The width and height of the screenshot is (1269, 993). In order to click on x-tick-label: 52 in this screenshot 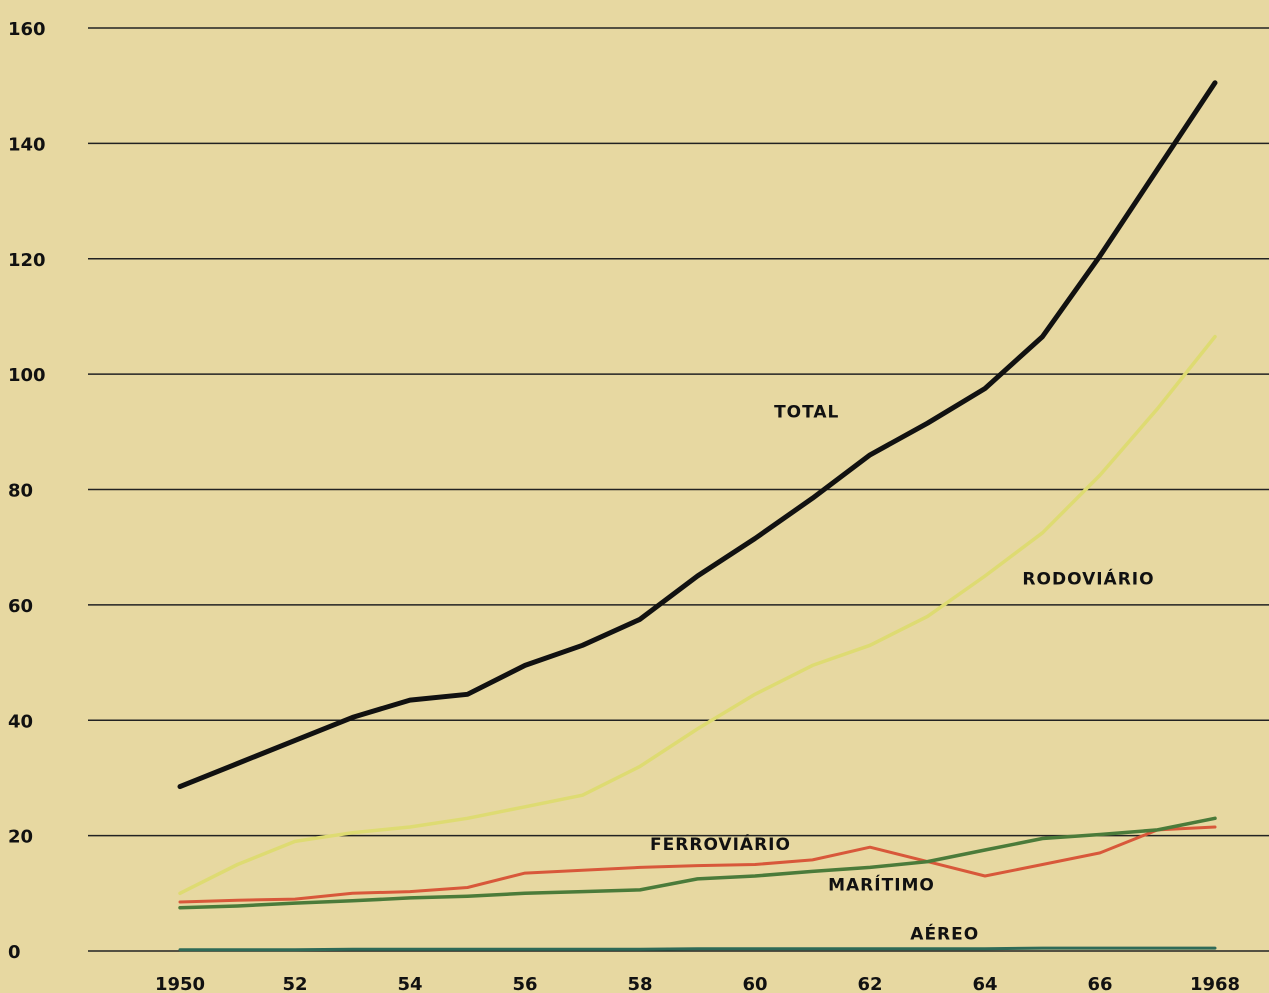, I will do `click(294, 983)`.